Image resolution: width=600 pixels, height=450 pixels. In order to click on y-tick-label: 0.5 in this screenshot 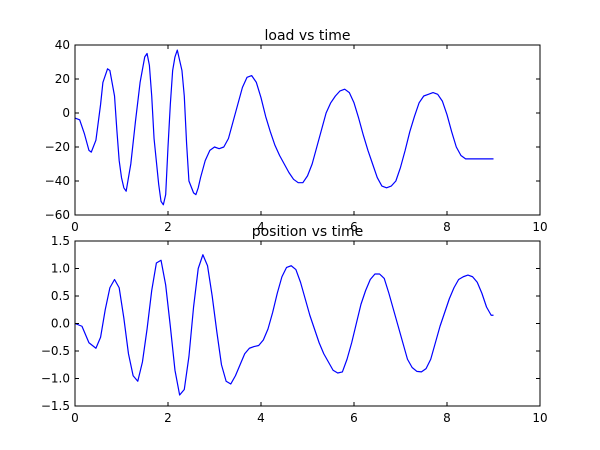, I will do `click(60, 296)`.